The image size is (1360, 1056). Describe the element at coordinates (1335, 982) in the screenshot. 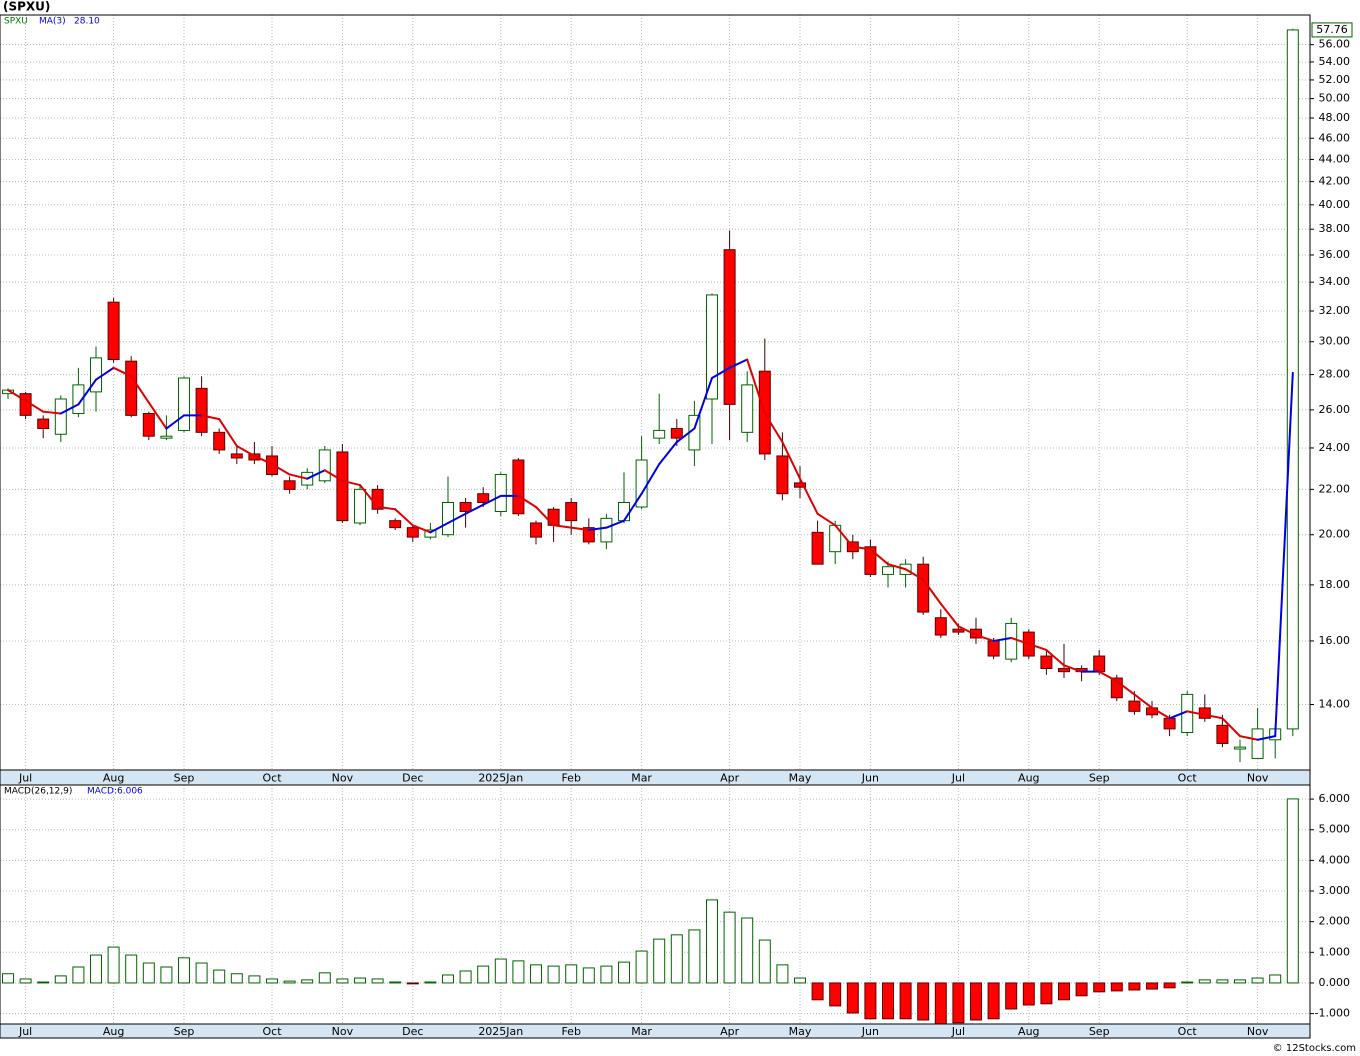

I see `y-tick-label: 0.000` at that location.